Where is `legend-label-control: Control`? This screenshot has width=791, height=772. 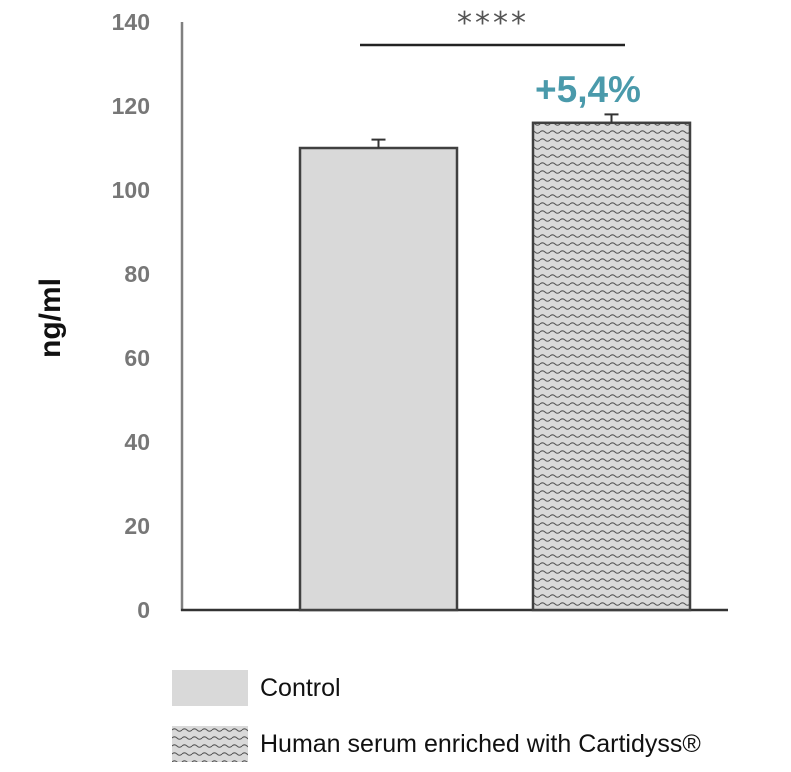
legend-label-control: Control is located at coordinates (300, 687).